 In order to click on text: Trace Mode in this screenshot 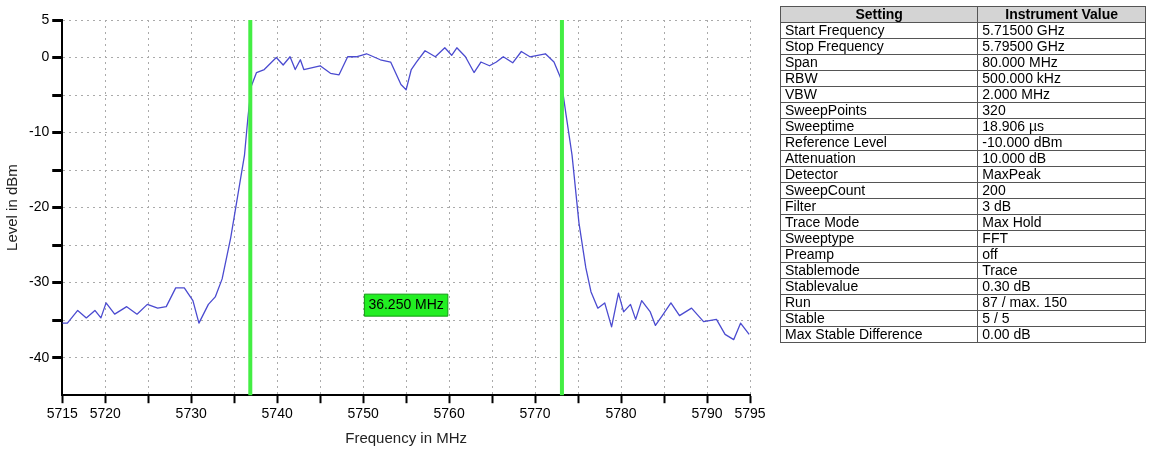, I will do `click(879, 222)`.